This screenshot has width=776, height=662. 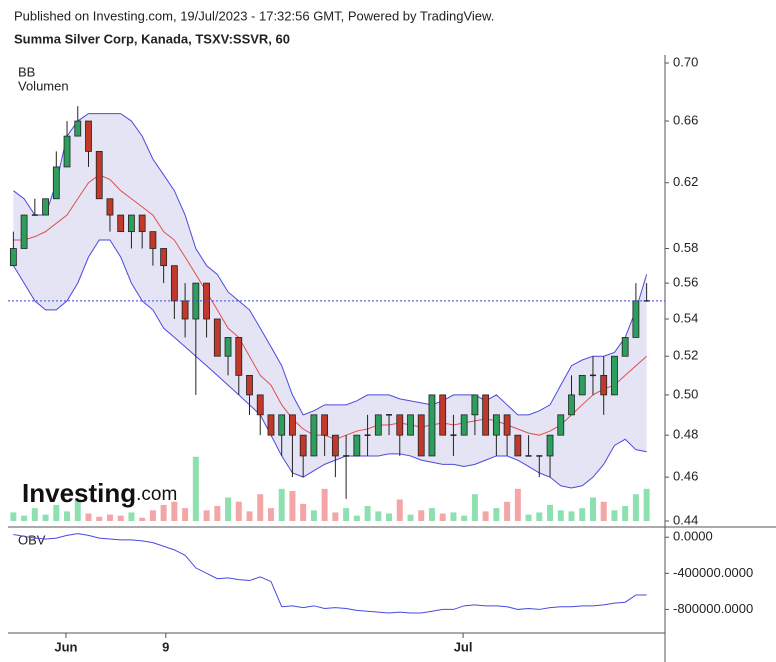 What do you see at coordinates (685, 181) in the screenshot?
I see `y-tick-label: 0.62` at bounding box center [685, 181].